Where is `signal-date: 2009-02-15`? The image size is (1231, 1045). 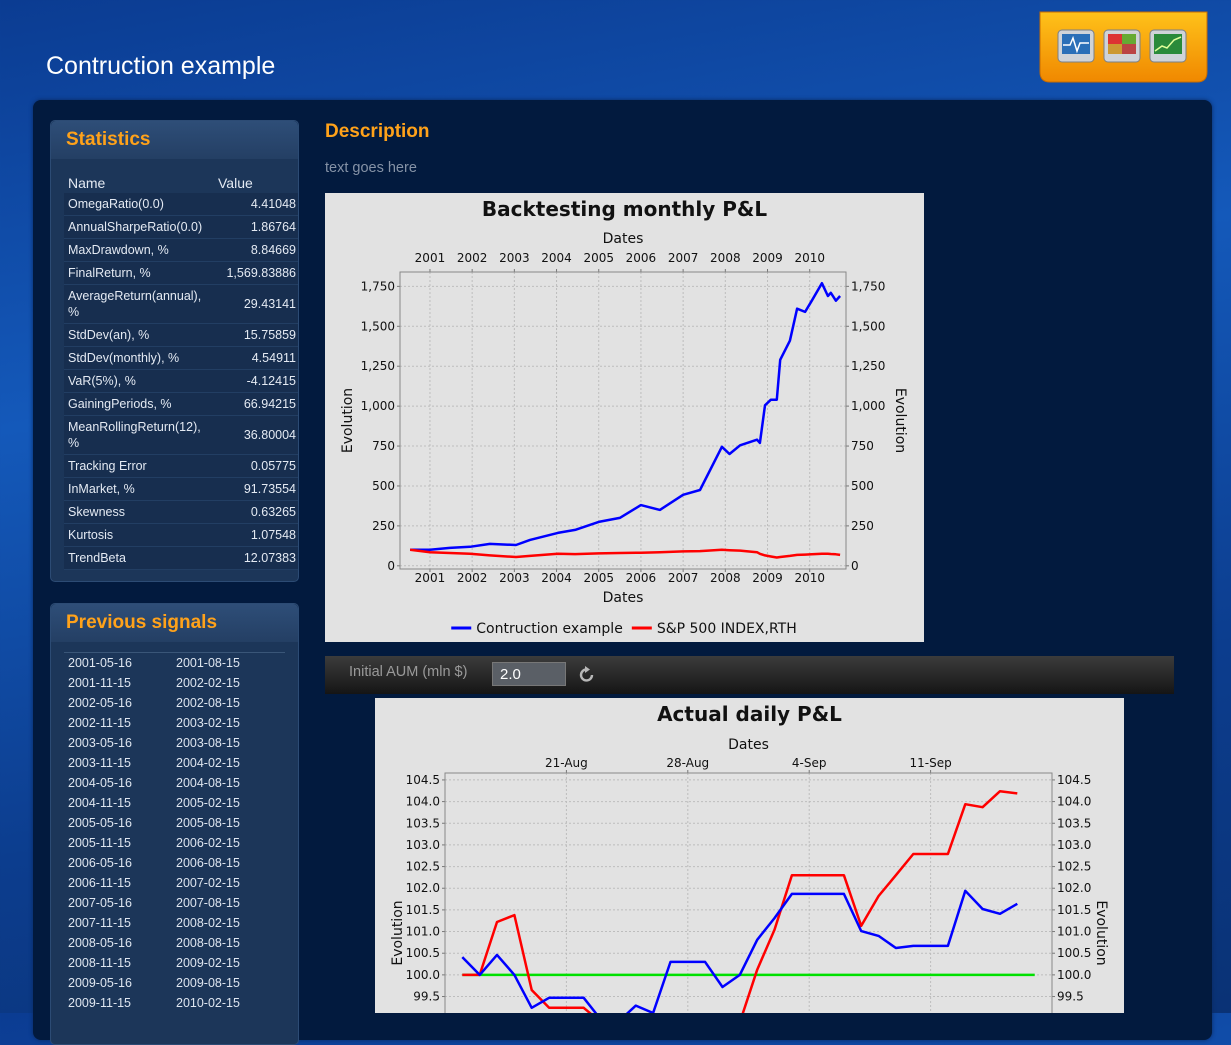 signal-date: 2009-02-15 is located at coordinates (208, 963).